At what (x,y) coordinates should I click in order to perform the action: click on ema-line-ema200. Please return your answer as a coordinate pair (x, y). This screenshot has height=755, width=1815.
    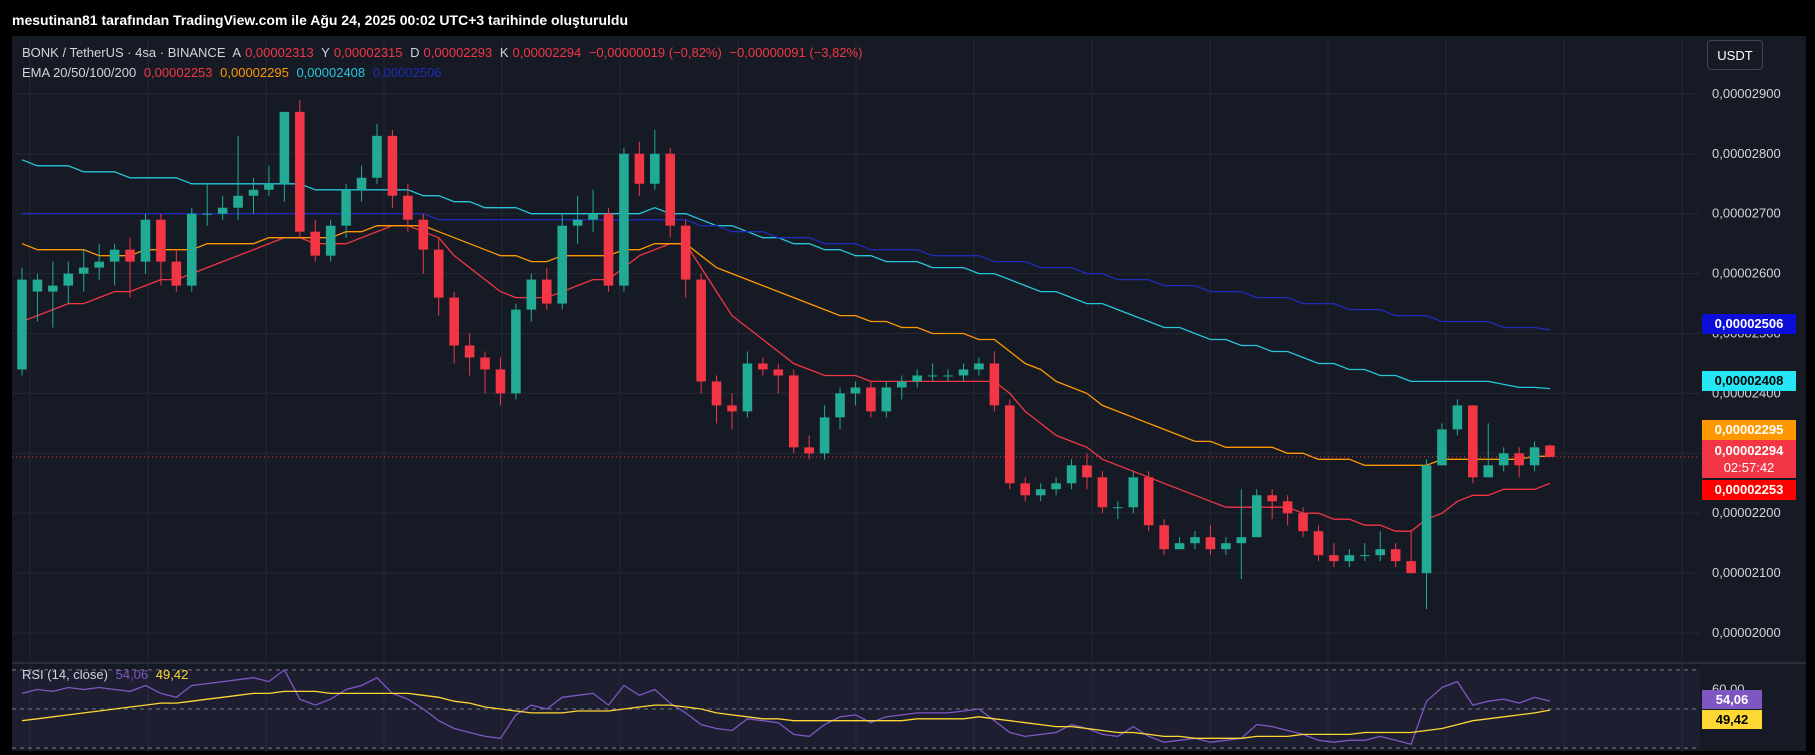
    Looking at the image, I should click on (786, 272).